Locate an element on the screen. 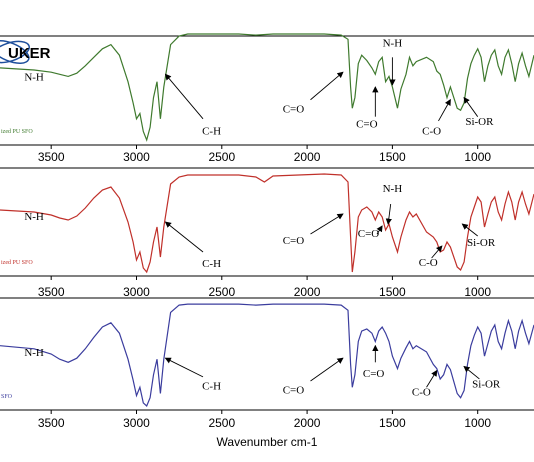 The image size is (534, 462). logo-orbit is located at coordinates (15, 52).